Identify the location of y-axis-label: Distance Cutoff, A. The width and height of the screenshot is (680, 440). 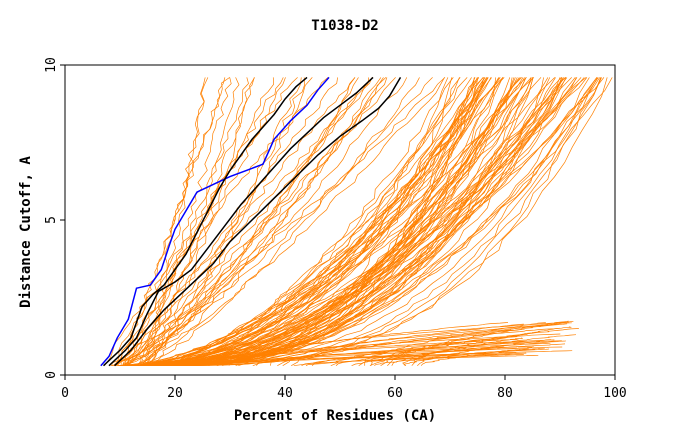
(26, 232).